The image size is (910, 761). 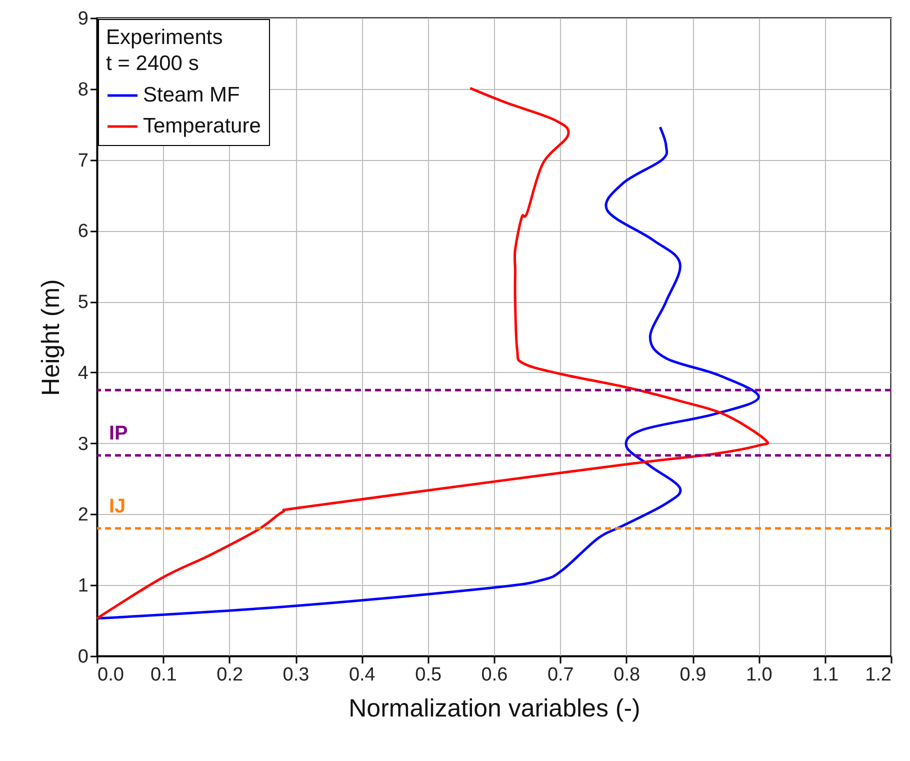 I want to click on legend-label: Steam MF, so click(x=191, y=95).